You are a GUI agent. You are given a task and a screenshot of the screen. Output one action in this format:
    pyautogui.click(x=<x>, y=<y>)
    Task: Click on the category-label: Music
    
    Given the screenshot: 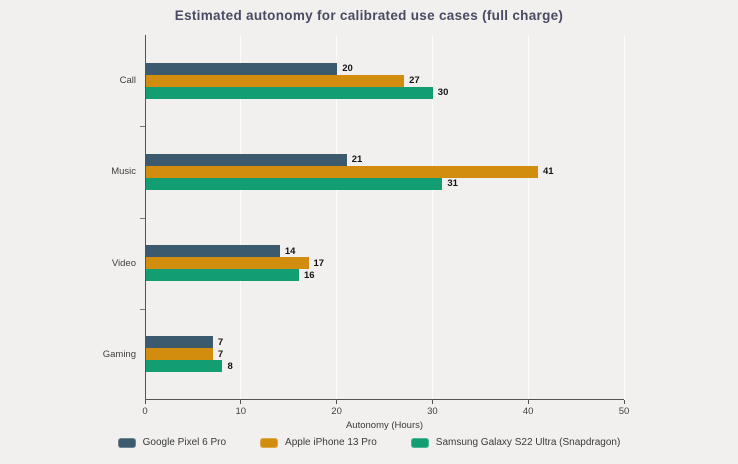 What is the action you would take?
    pyautogui.click(x=123, y=172)
    